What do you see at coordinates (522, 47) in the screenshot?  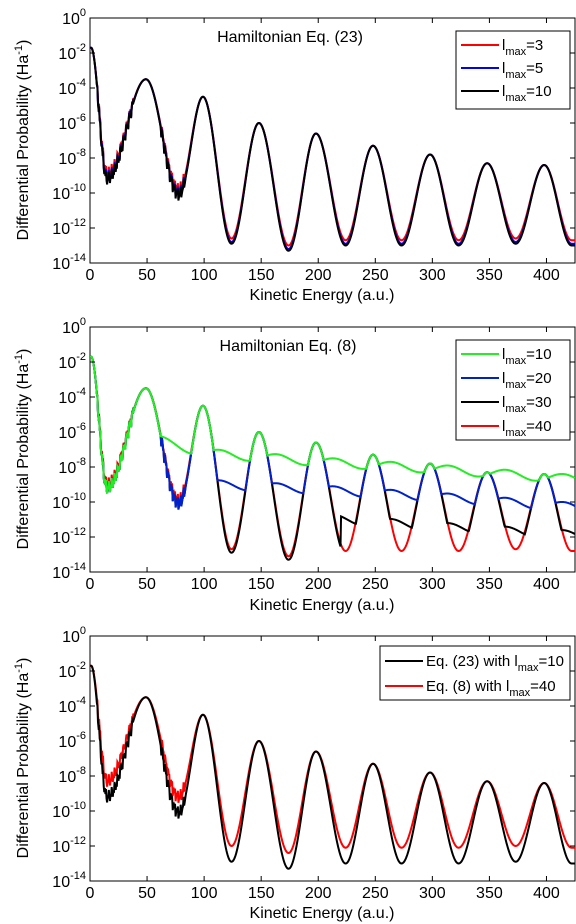 I see `legend-entry: lmax=3` at bounding box center [522, 47].